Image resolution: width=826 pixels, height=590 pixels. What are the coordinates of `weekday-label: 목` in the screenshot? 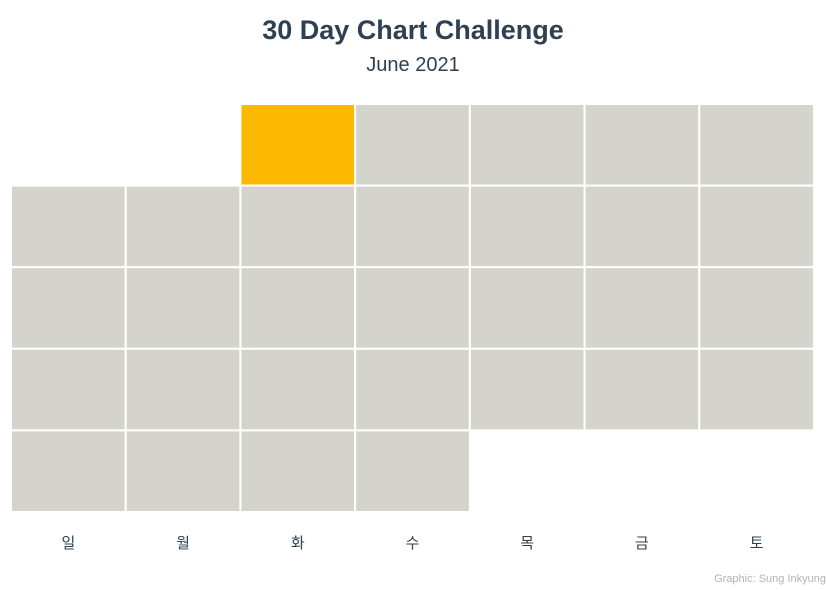 It's located at (527, 543).